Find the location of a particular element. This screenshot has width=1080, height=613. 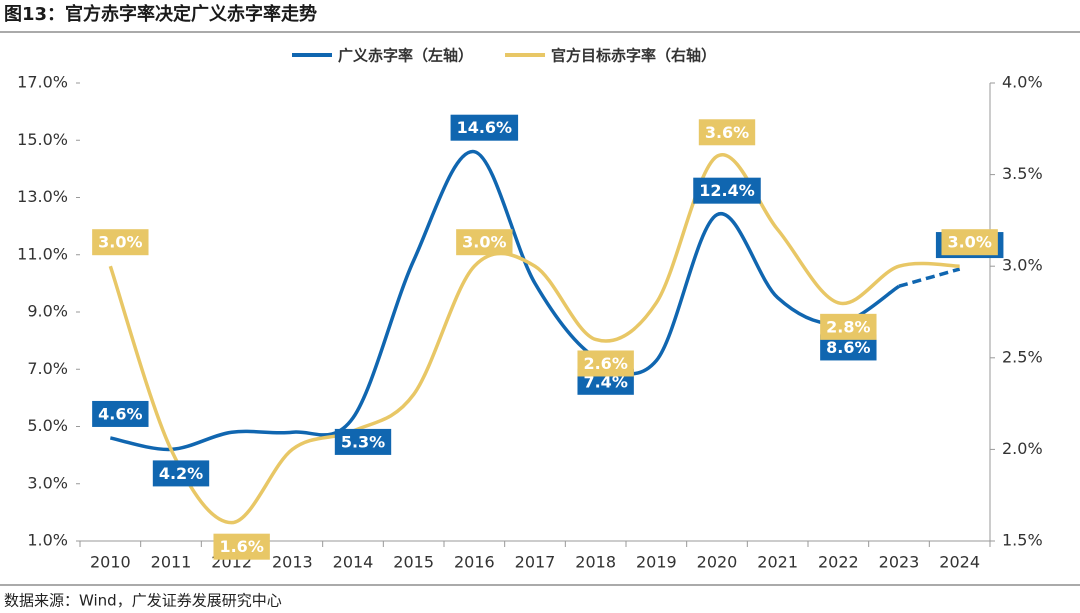

source-note: 数据来源：Wind，广发证券发展研究中心 is located at coordinates (143, 601).